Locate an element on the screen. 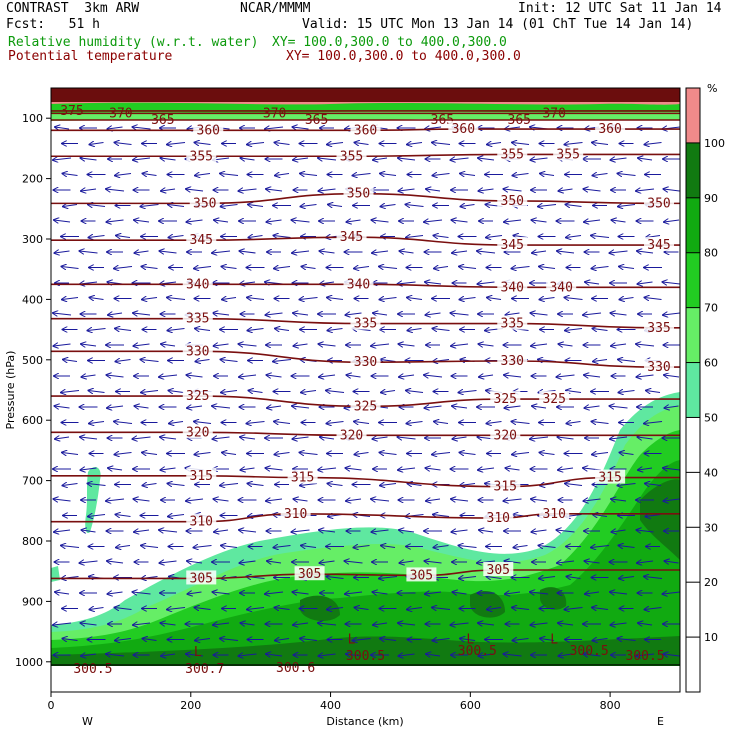 Image resolution: width=740 pixels, height=740 pixels. isentrope-label: 360 is located at coordinates (208, 130).